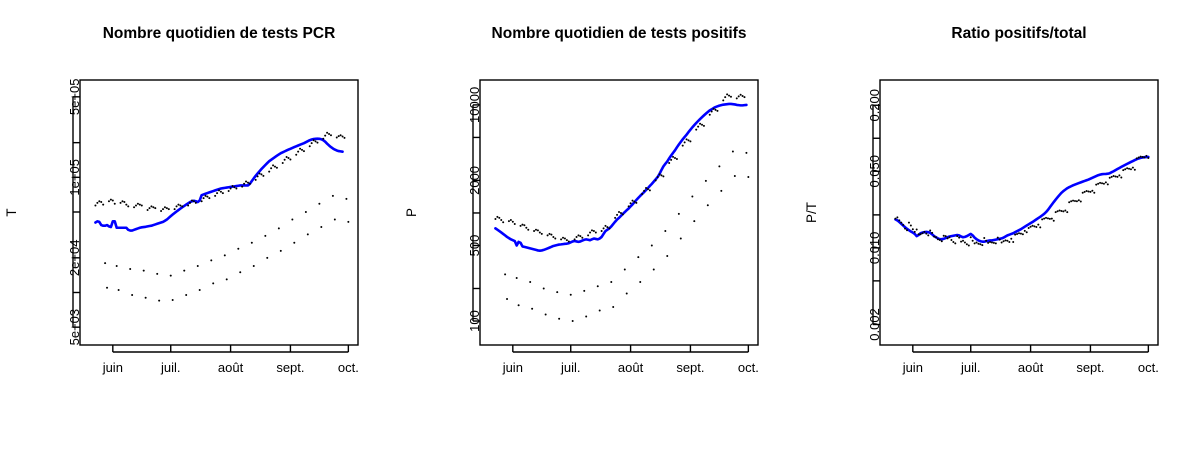 Image resolution: width=1200 pixels, height=450 pixels. Describe the element at coordinates (621, 177) in the screenshot. I see `series-line` at that location.